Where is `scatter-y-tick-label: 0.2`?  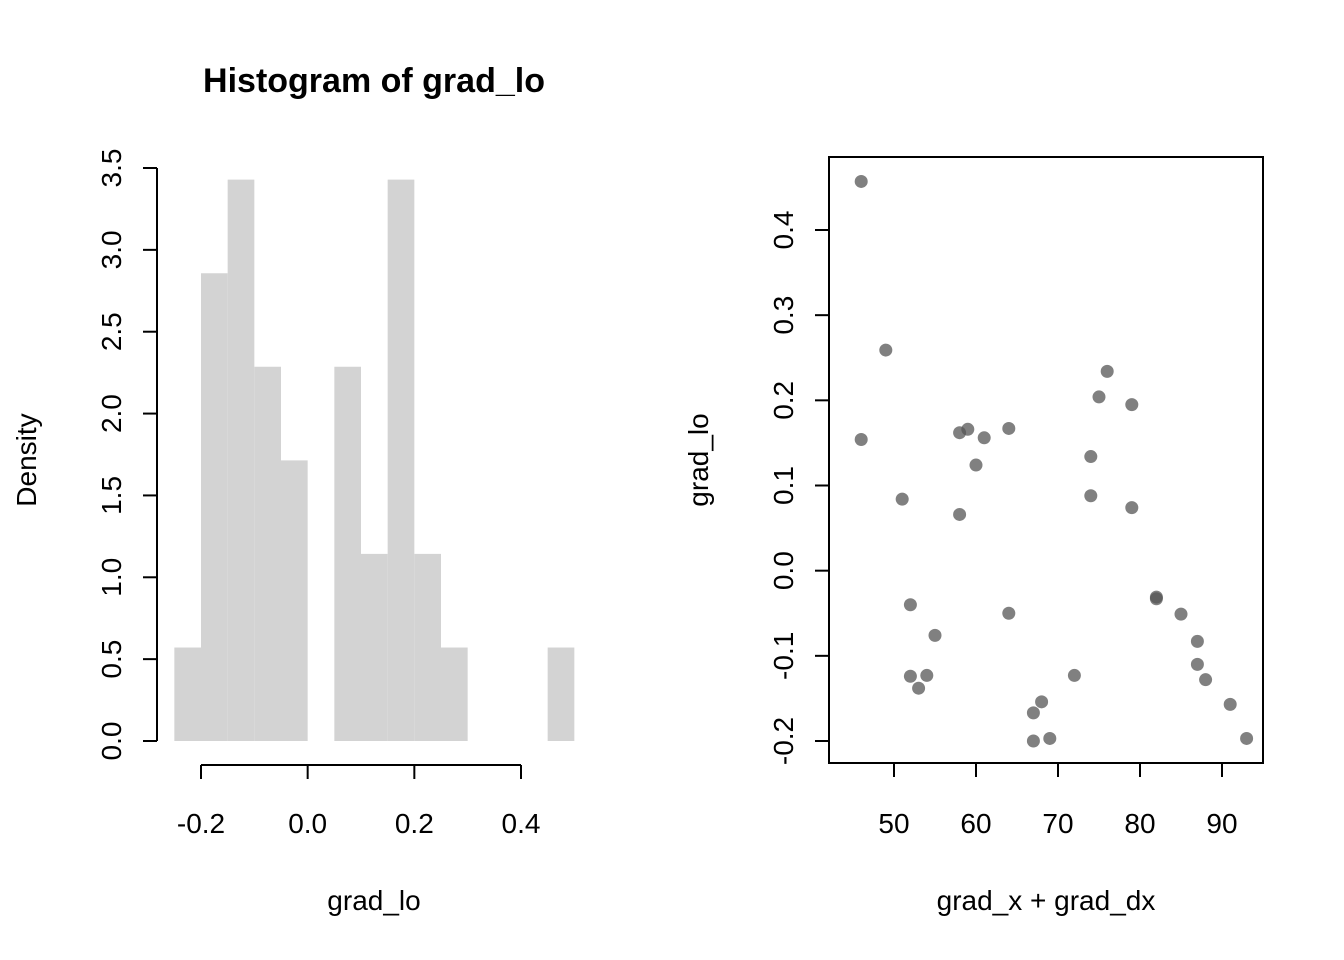
scatter-y-tick-label: 0.2 is located at coordinates (783, 400).